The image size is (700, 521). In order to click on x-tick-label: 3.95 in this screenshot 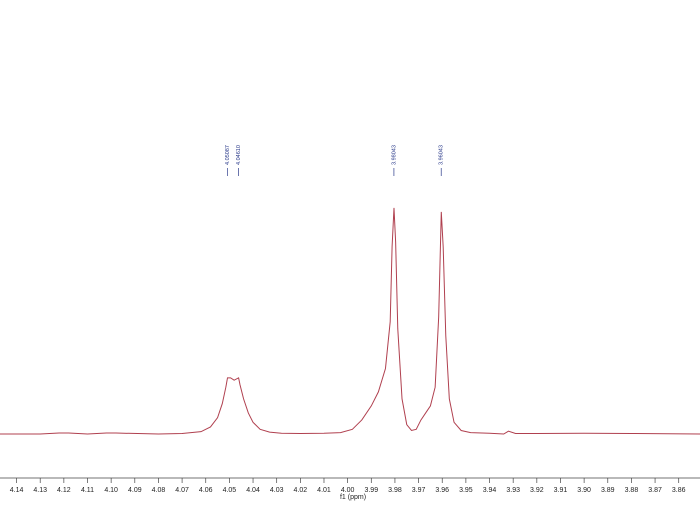, I will do `click(466, 490)`.